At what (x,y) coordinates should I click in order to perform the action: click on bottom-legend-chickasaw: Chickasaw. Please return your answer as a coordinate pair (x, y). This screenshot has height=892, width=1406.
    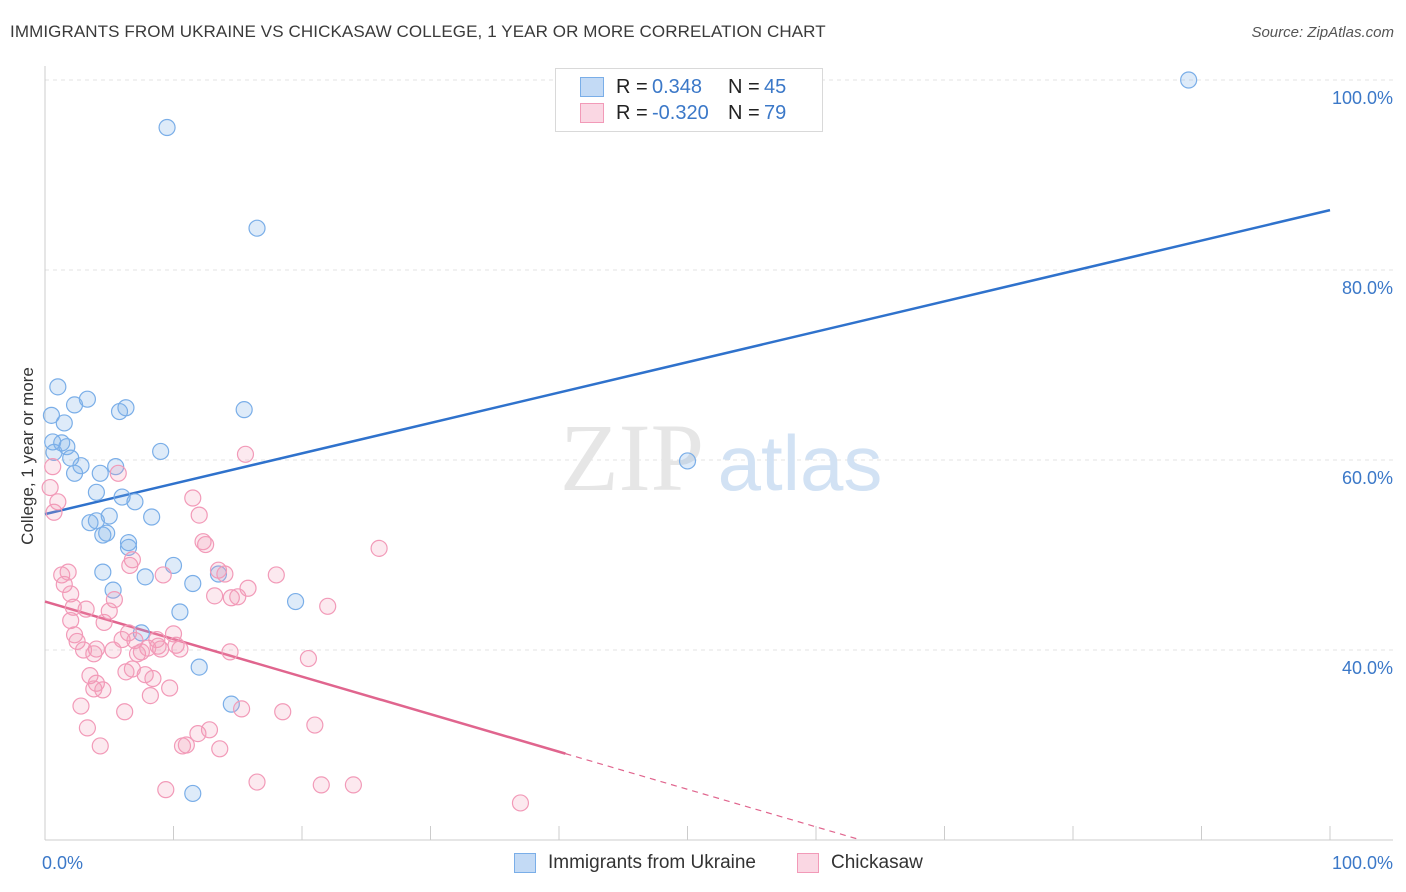
    Looking at the image, I should click on (860, 863).